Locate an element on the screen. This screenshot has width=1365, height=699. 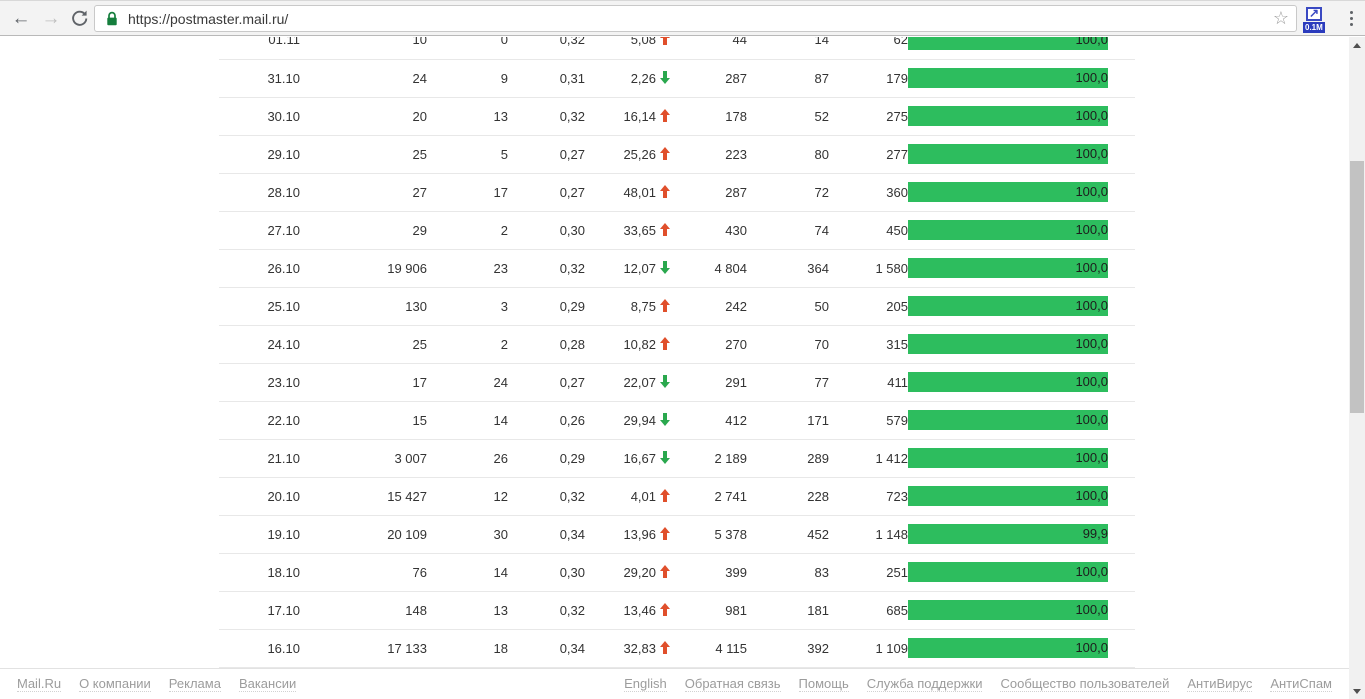
extension-icon: ↗ 0.1M is located at coordinates (1316, 20).